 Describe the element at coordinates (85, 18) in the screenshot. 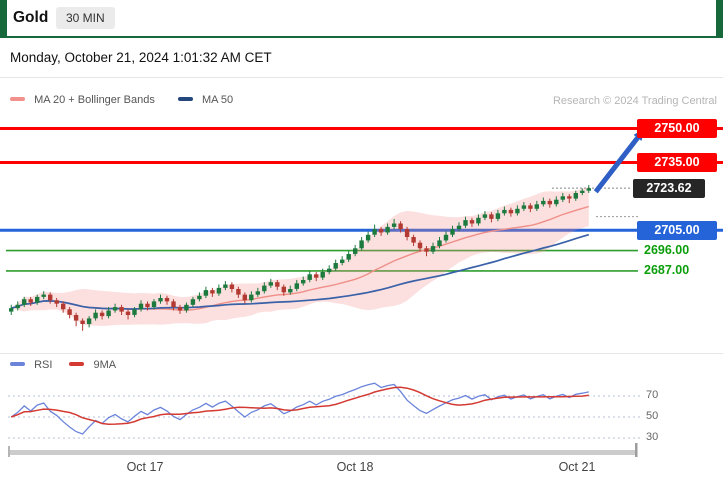

I see `timeframe-badge: 30 MIN` at that location.